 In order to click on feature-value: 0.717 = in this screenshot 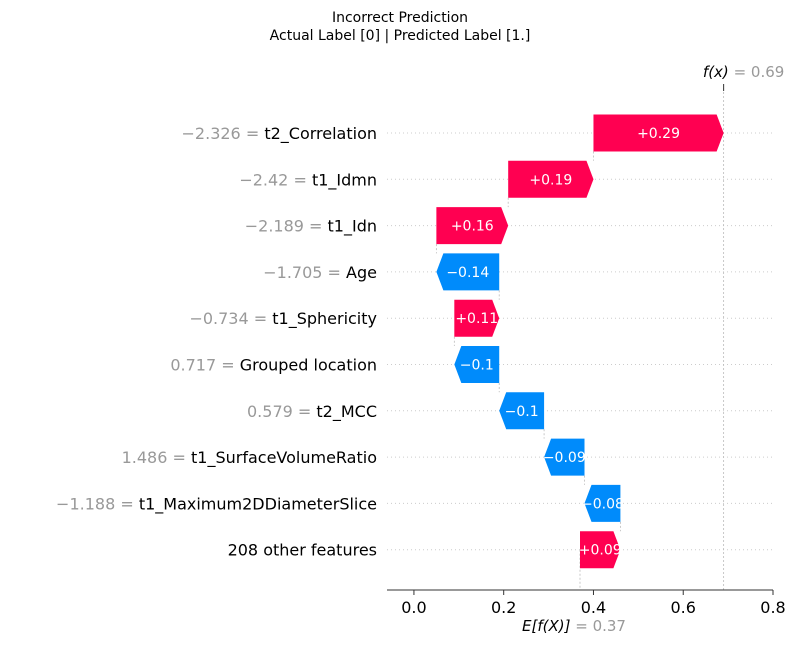, I will do `click(204, 365)`.